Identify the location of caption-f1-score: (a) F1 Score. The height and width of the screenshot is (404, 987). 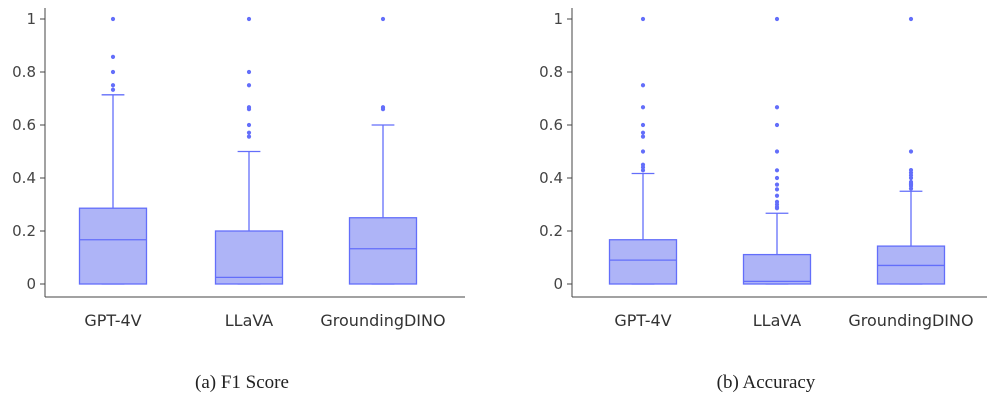
(242, 382).